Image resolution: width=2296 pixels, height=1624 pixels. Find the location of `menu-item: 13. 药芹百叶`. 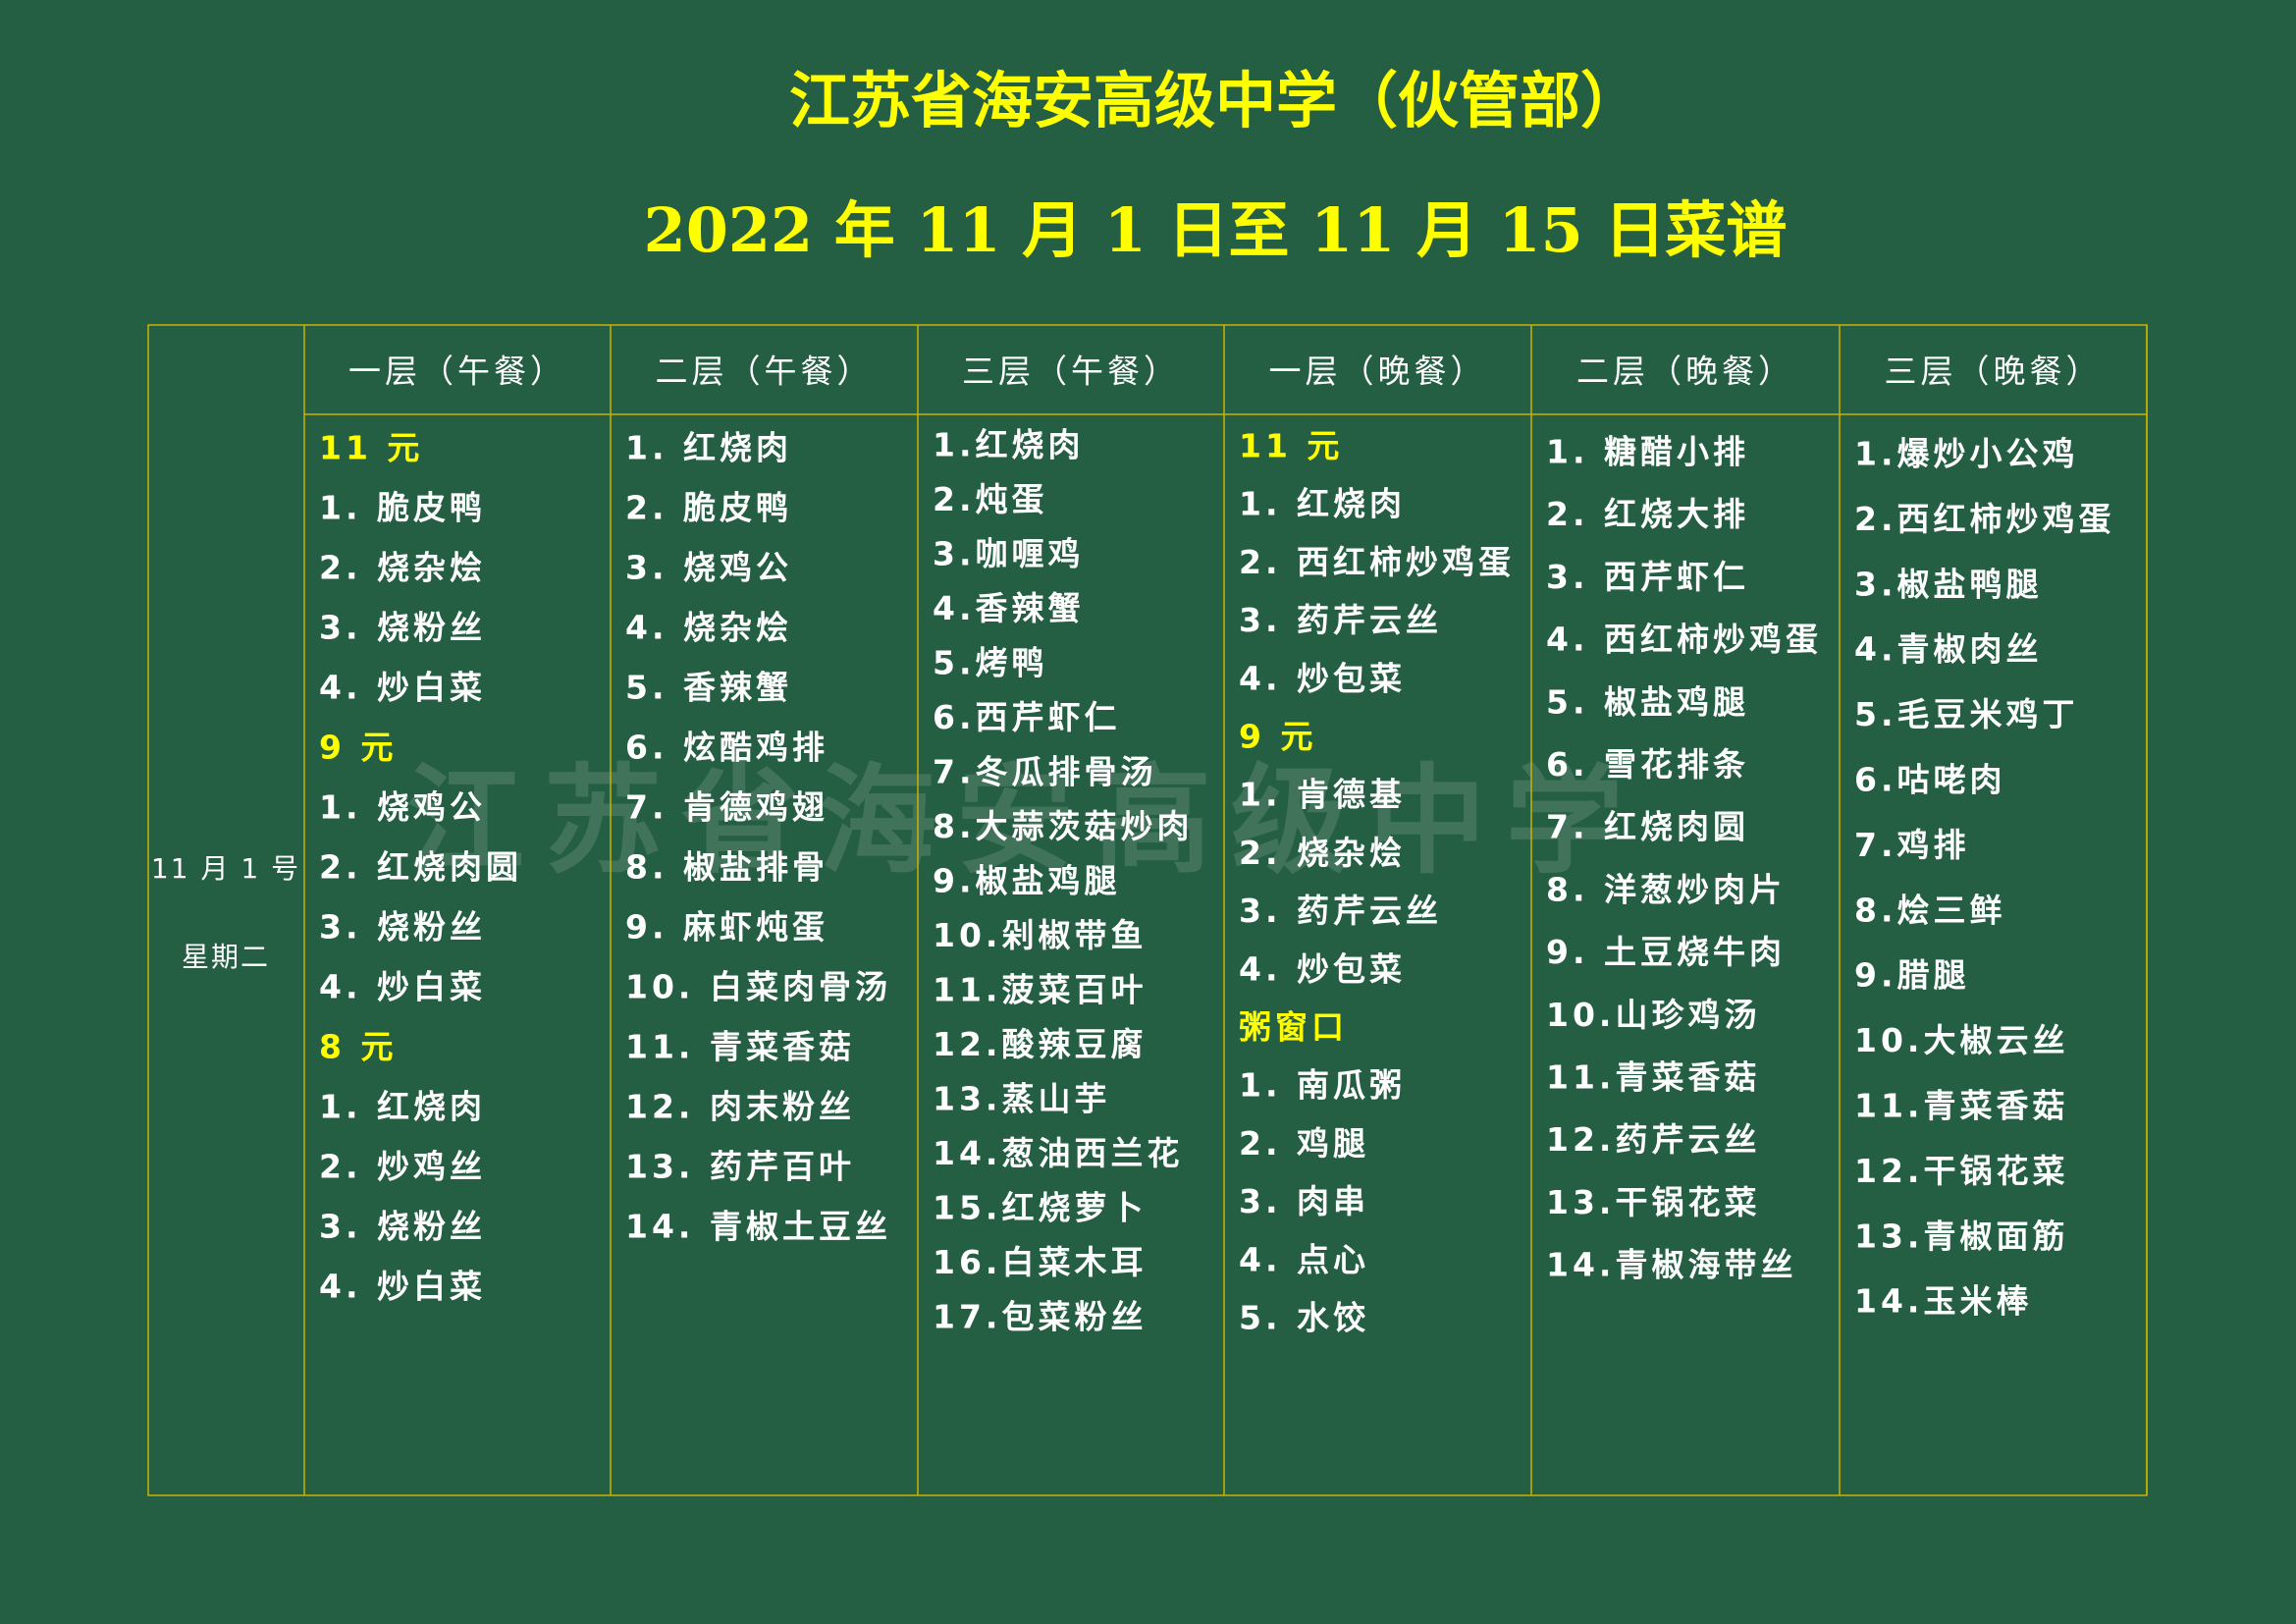

menu-item: 13. 药芹百叶 is located at coordinates (740, 1167).